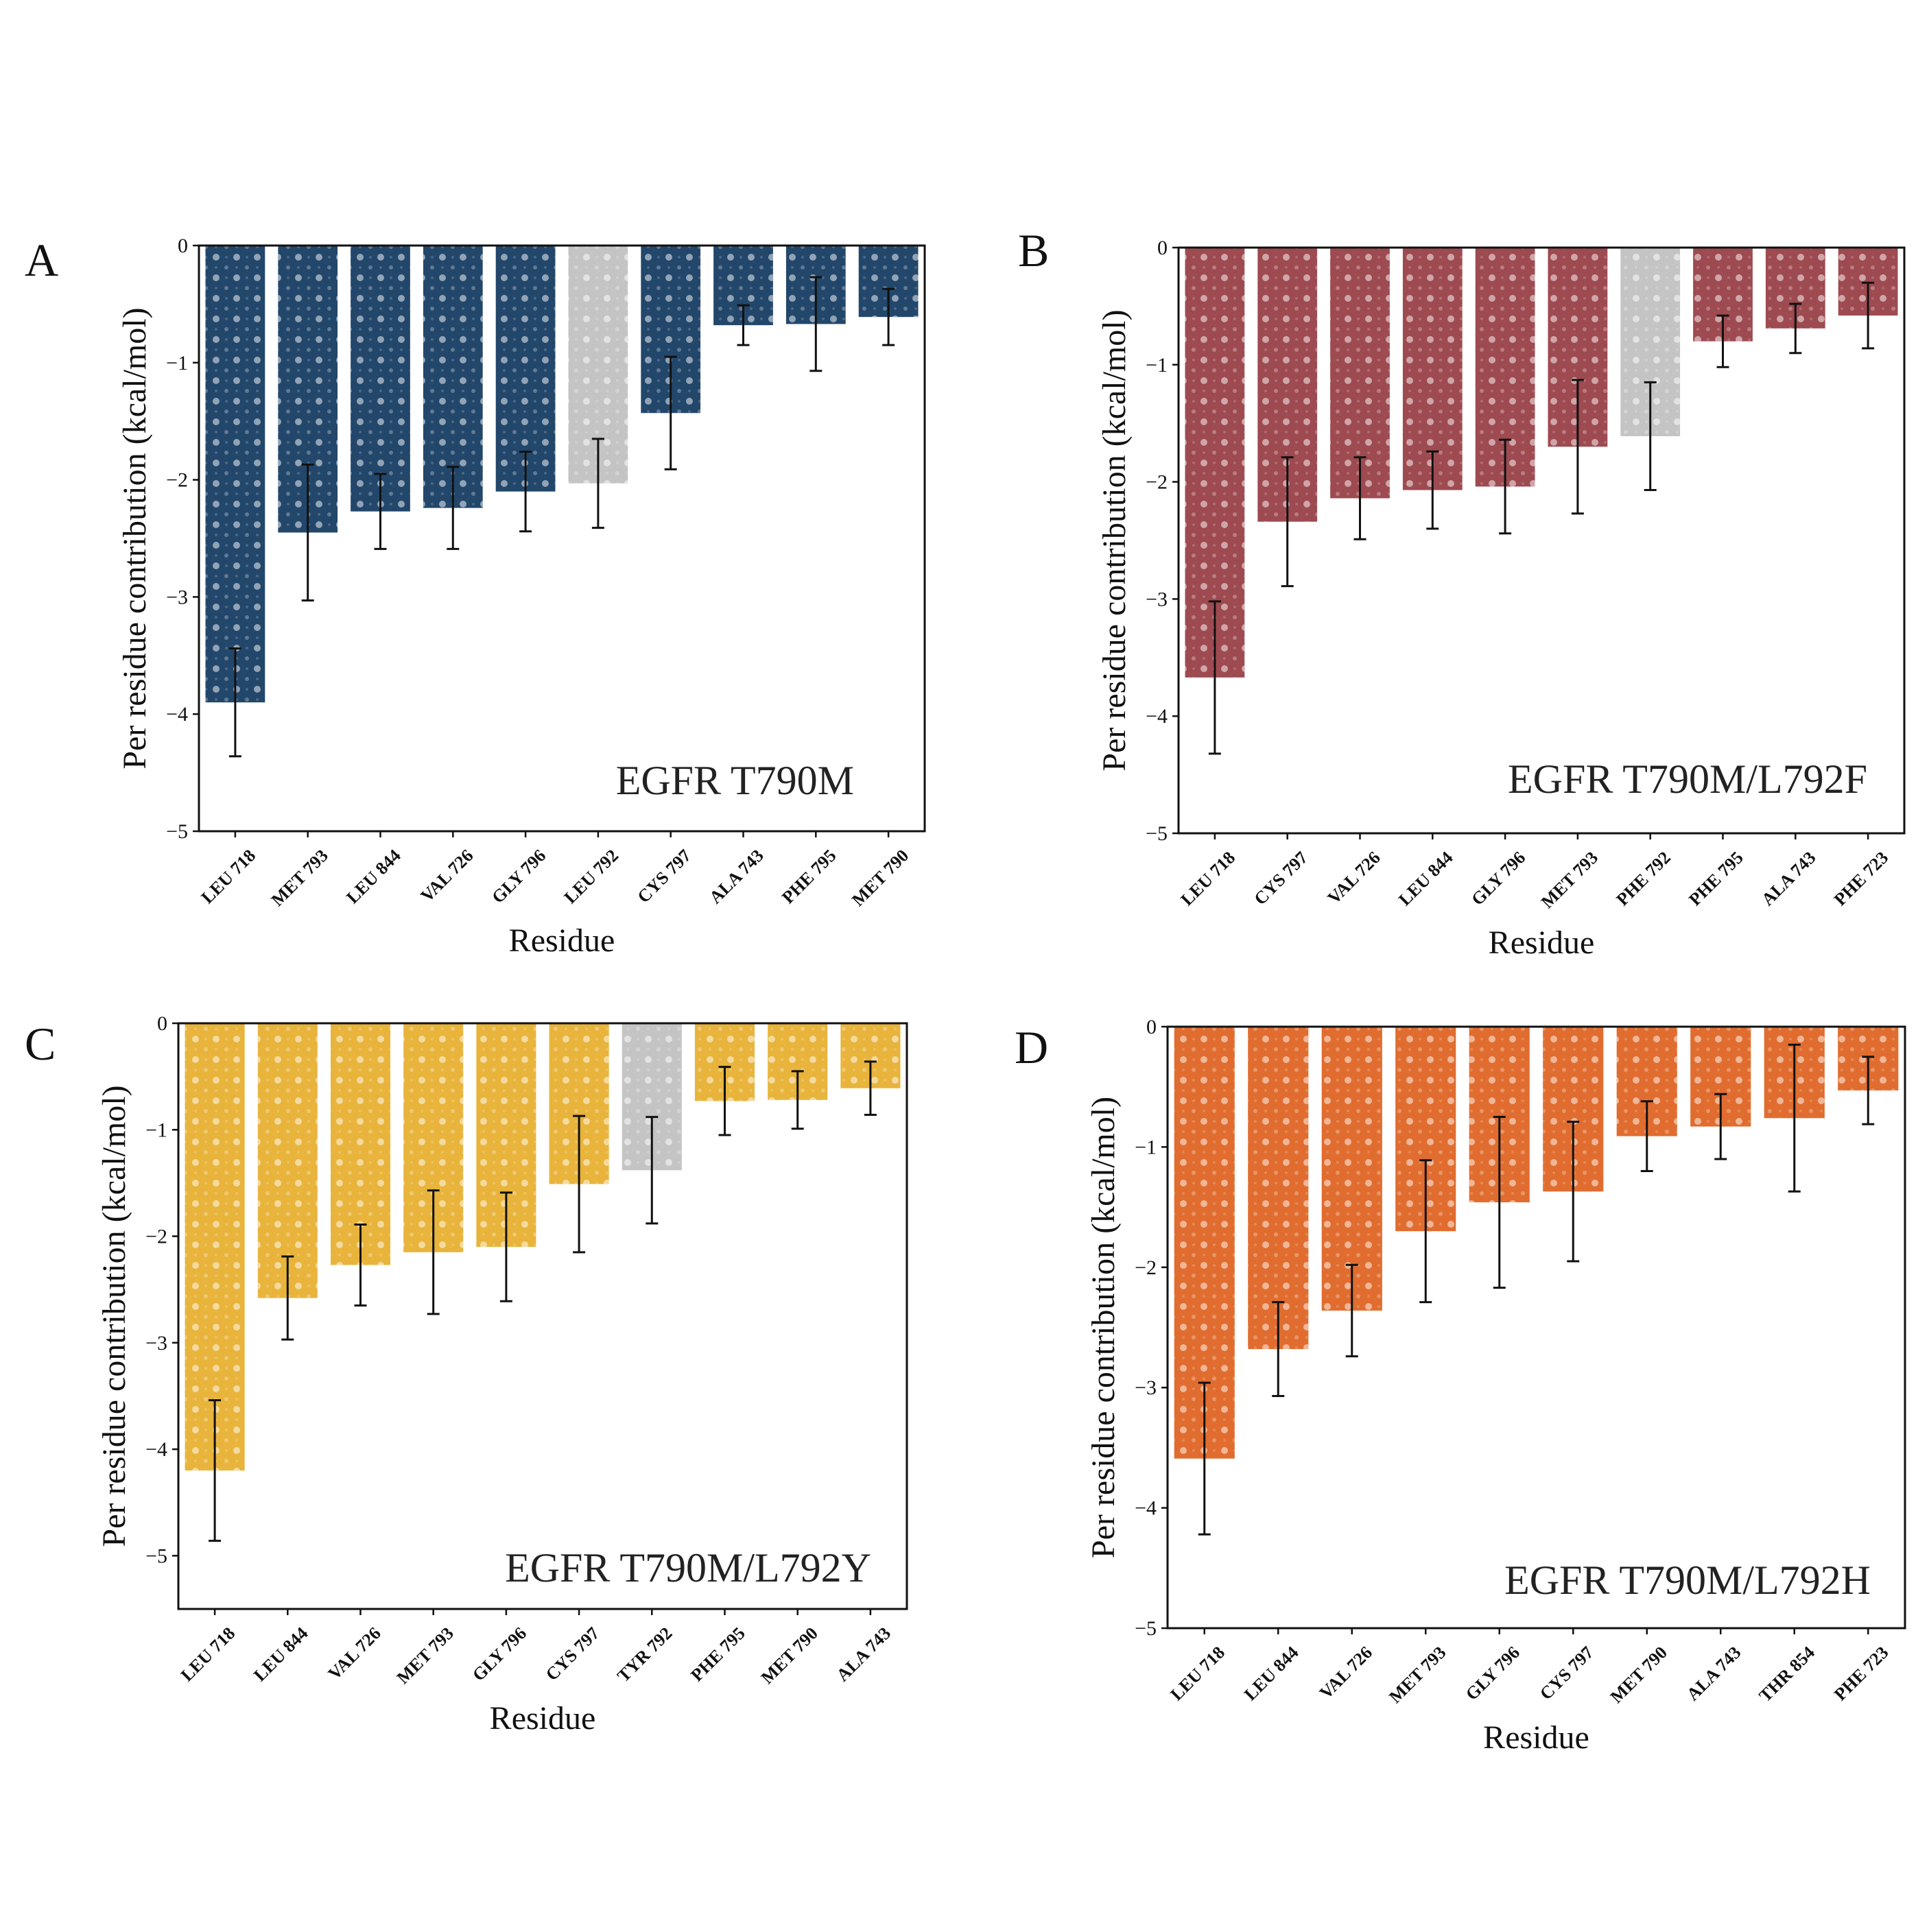 This screenshot has height=1932, width=1929. Describe the element at coordinates (41, 260) in the screenshot. I see `panel-letter: A` at that location.